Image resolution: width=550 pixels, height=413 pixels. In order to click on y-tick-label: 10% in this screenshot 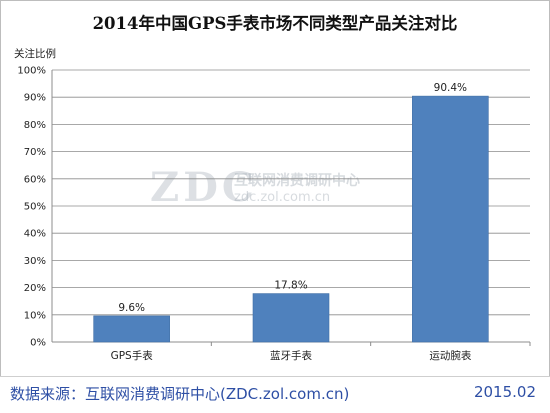, I will do `click(35, 315)`.